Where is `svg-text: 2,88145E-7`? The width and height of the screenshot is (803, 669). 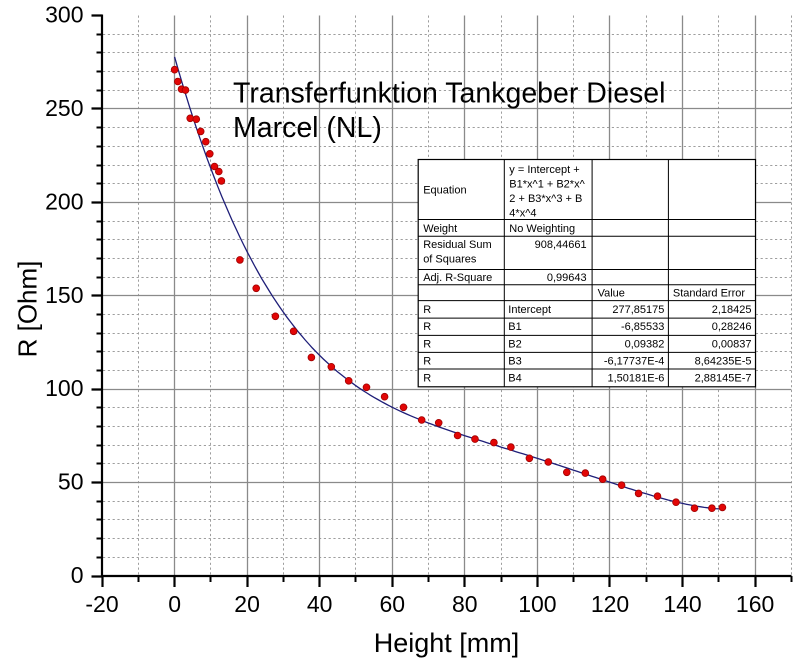
svg-text: 2,88145E-7 is located at coordinates (723, 379).